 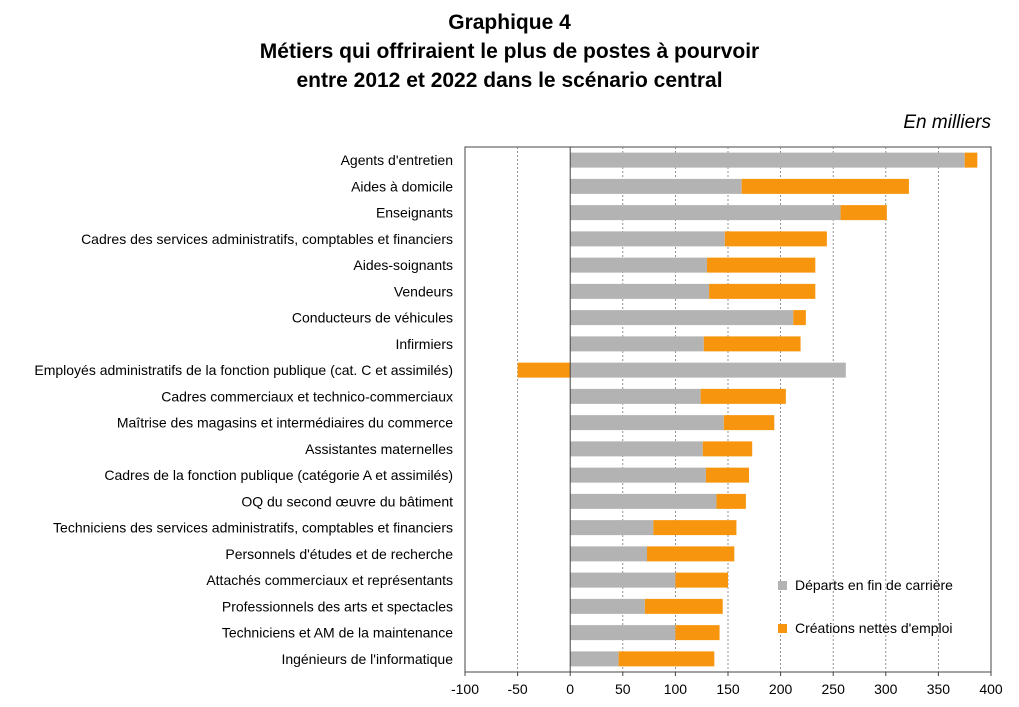 I want to click on category-label: Infirmiers, so click(x=424, y=344).